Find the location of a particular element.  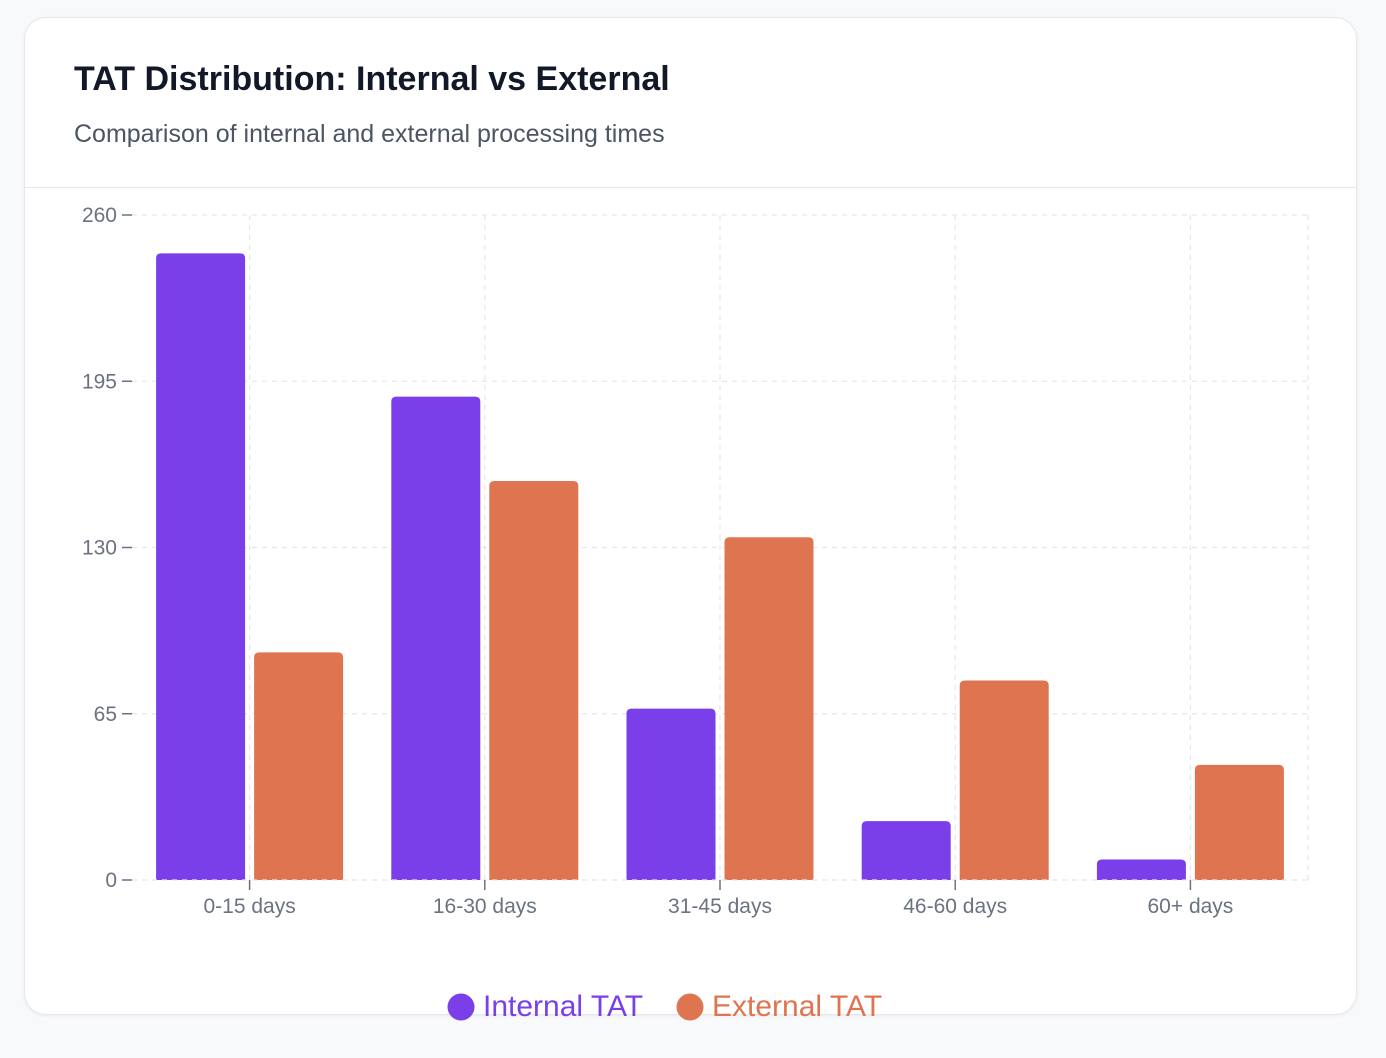

y-tick-label: 260 is located at coordinates (99, 215).